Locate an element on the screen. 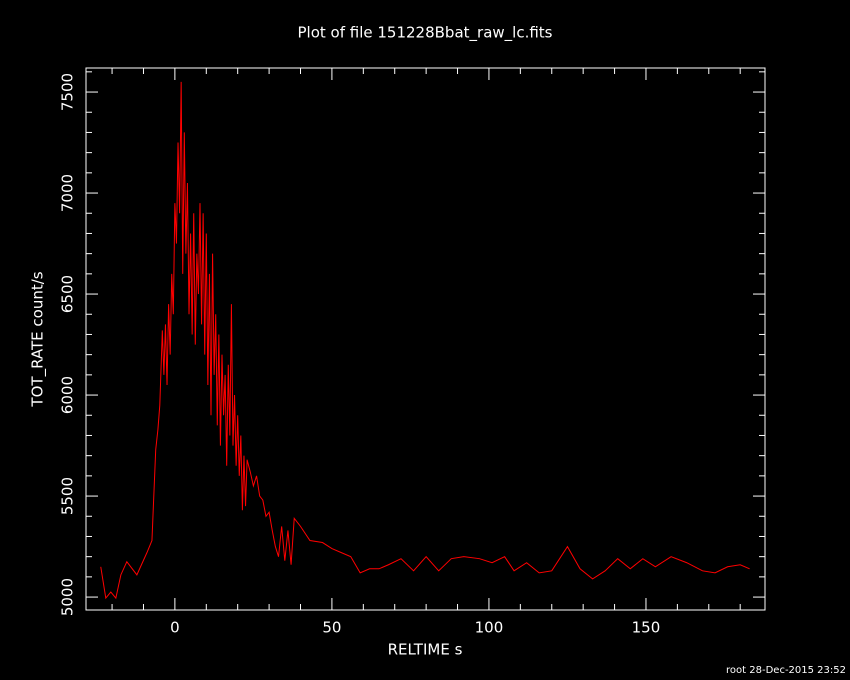 This screenshot has width=850, height=680. y-tick-label: 7500 is located at coordinates (68, 92).